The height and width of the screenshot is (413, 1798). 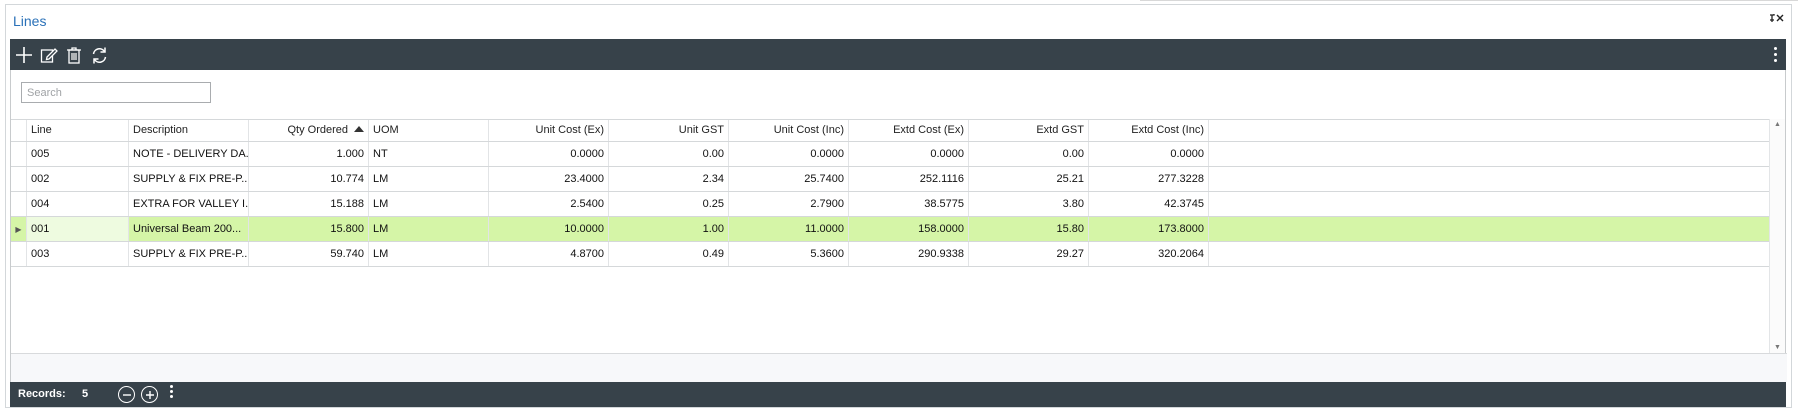 I want to click on refresh-icon, so click(x=99, y=55).